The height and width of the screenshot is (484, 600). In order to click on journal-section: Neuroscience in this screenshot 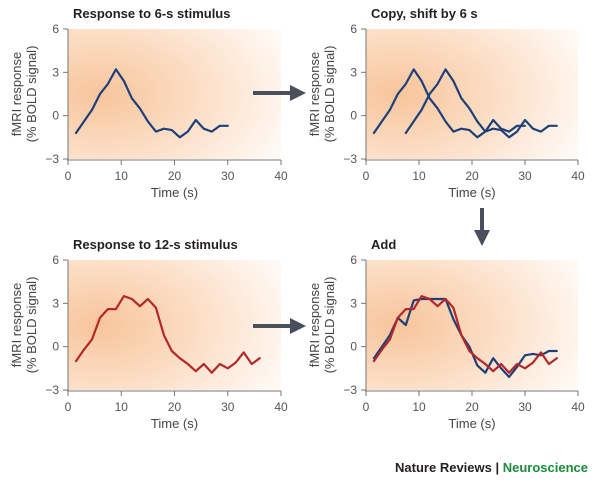, I will do `click(545, 467)`.